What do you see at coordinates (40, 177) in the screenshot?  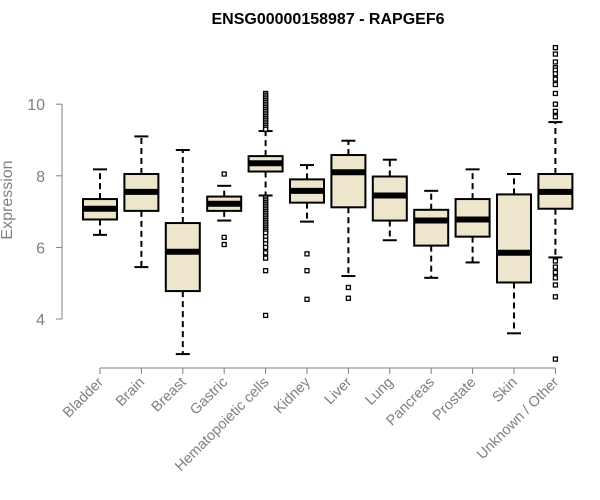 I see `y-tick-label: 8` at bounding box center [40, 177].